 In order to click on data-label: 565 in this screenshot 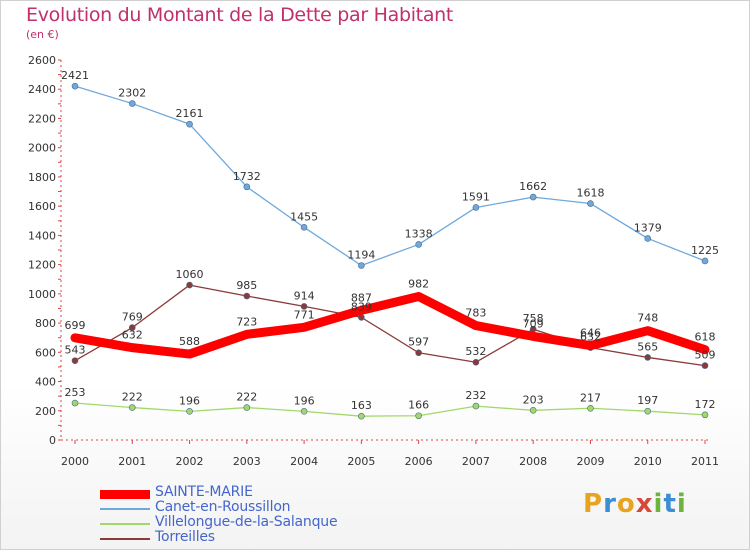, I will do `click(647, 346)`.